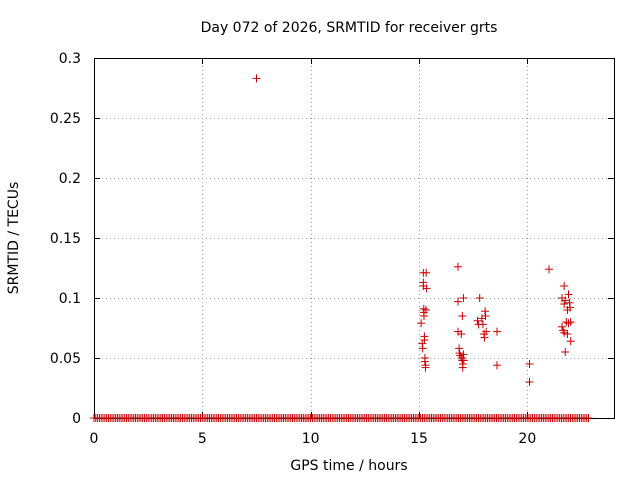  What do you see at coordinates (311, 439) in the screenshot?
I see `x-tick-label: 10` at bounding box center [311, 439].